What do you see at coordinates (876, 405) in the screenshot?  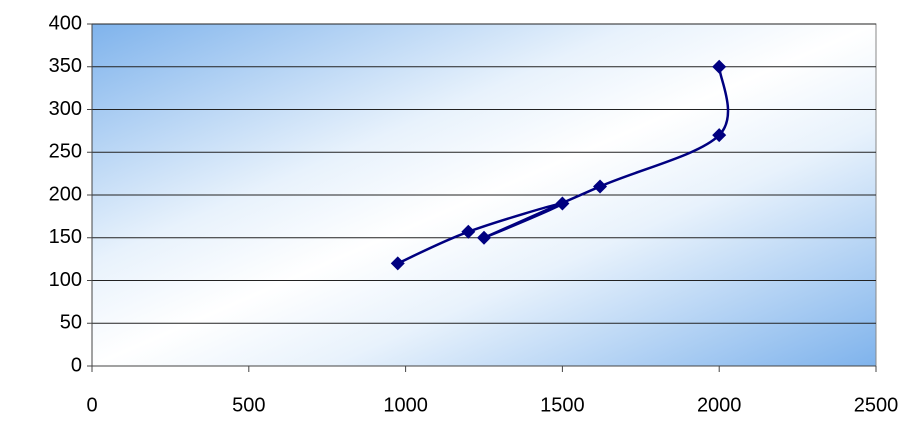 I see `x-tick-label: 2500` at bounding box center [876, 405].